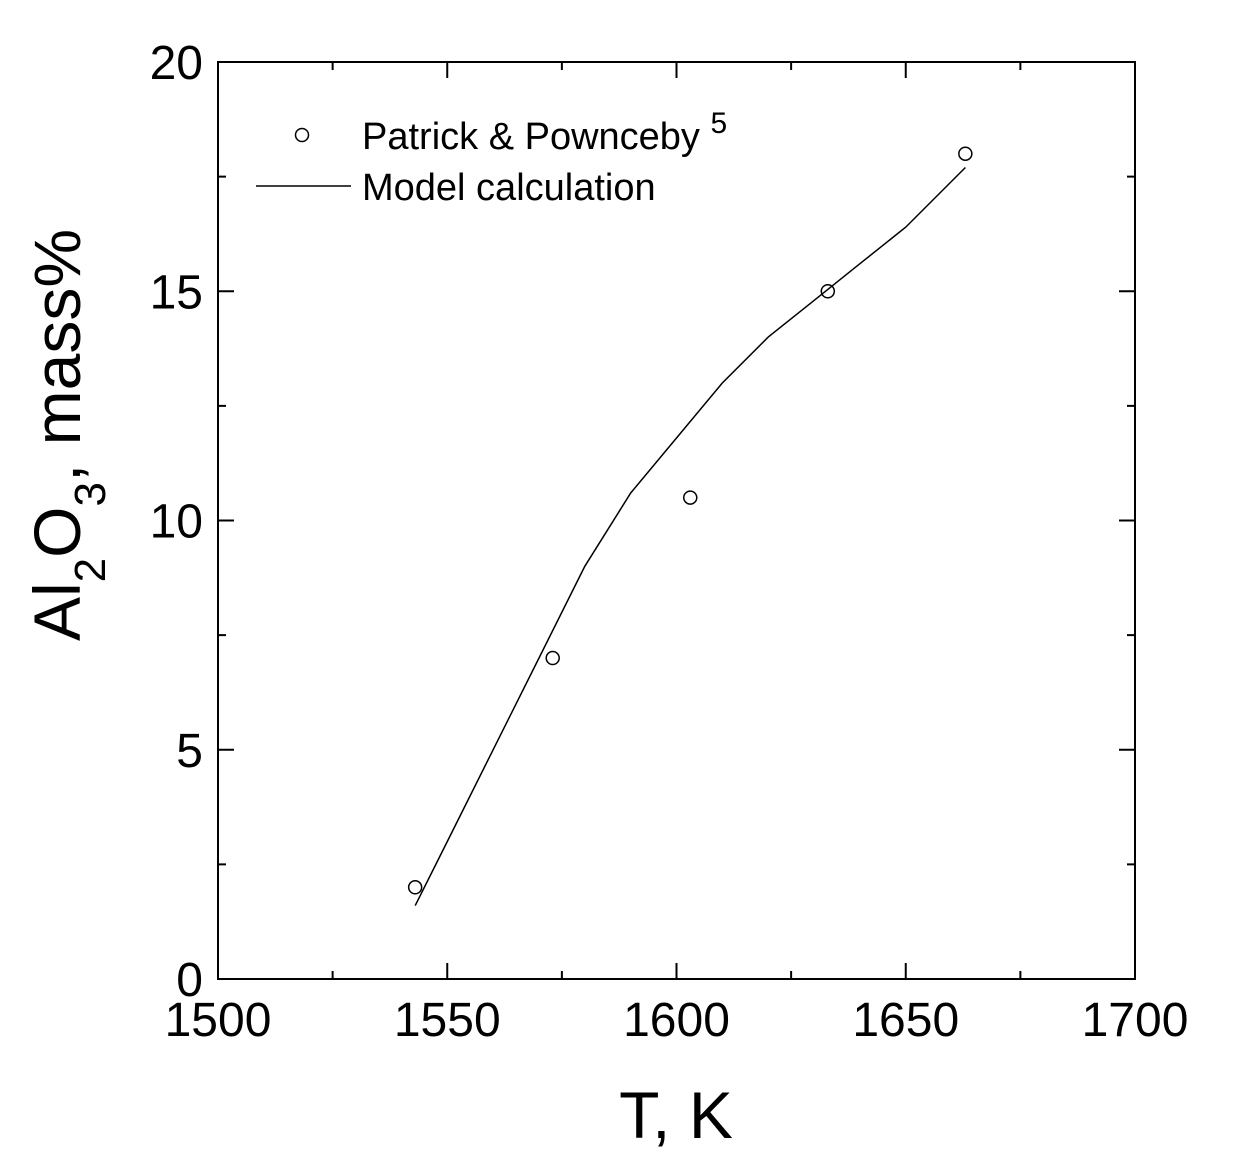 The image size is (1240, 1160). I want to click on y-tick-label: 5, so click(189, 751).